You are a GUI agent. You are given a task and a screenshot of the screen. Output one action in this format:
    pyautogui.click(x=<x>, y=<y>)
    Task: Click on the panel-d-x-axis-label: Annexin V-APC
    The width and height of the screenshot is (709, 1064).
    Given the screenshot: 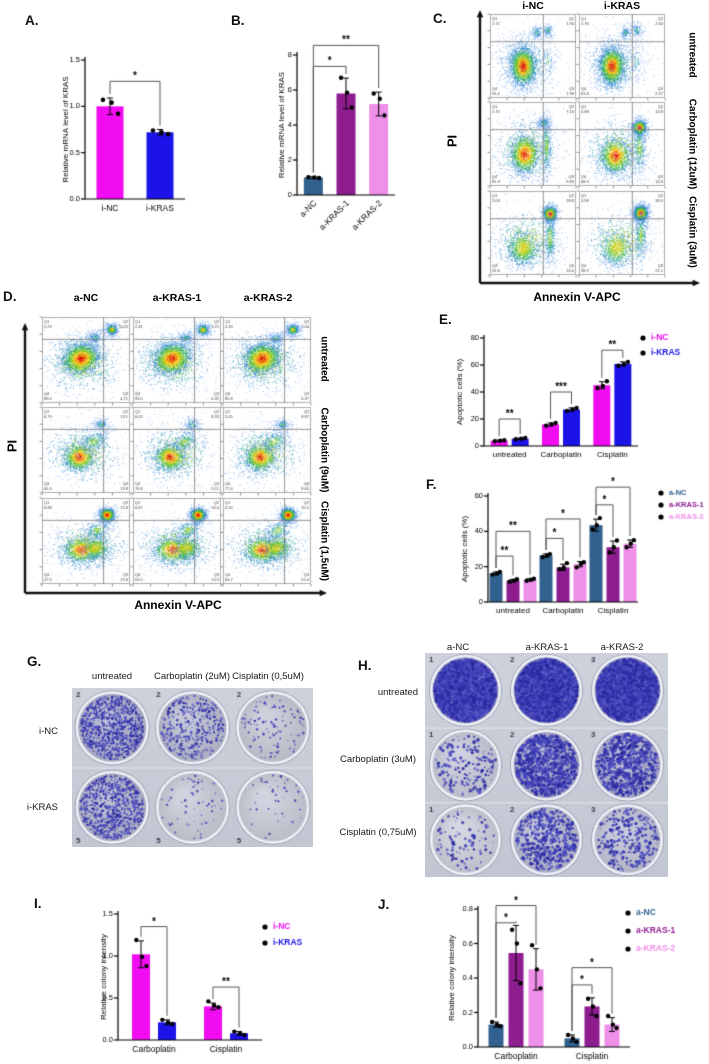 What is the action you would take?
    pyautogui.click(x=178, y=605)
    